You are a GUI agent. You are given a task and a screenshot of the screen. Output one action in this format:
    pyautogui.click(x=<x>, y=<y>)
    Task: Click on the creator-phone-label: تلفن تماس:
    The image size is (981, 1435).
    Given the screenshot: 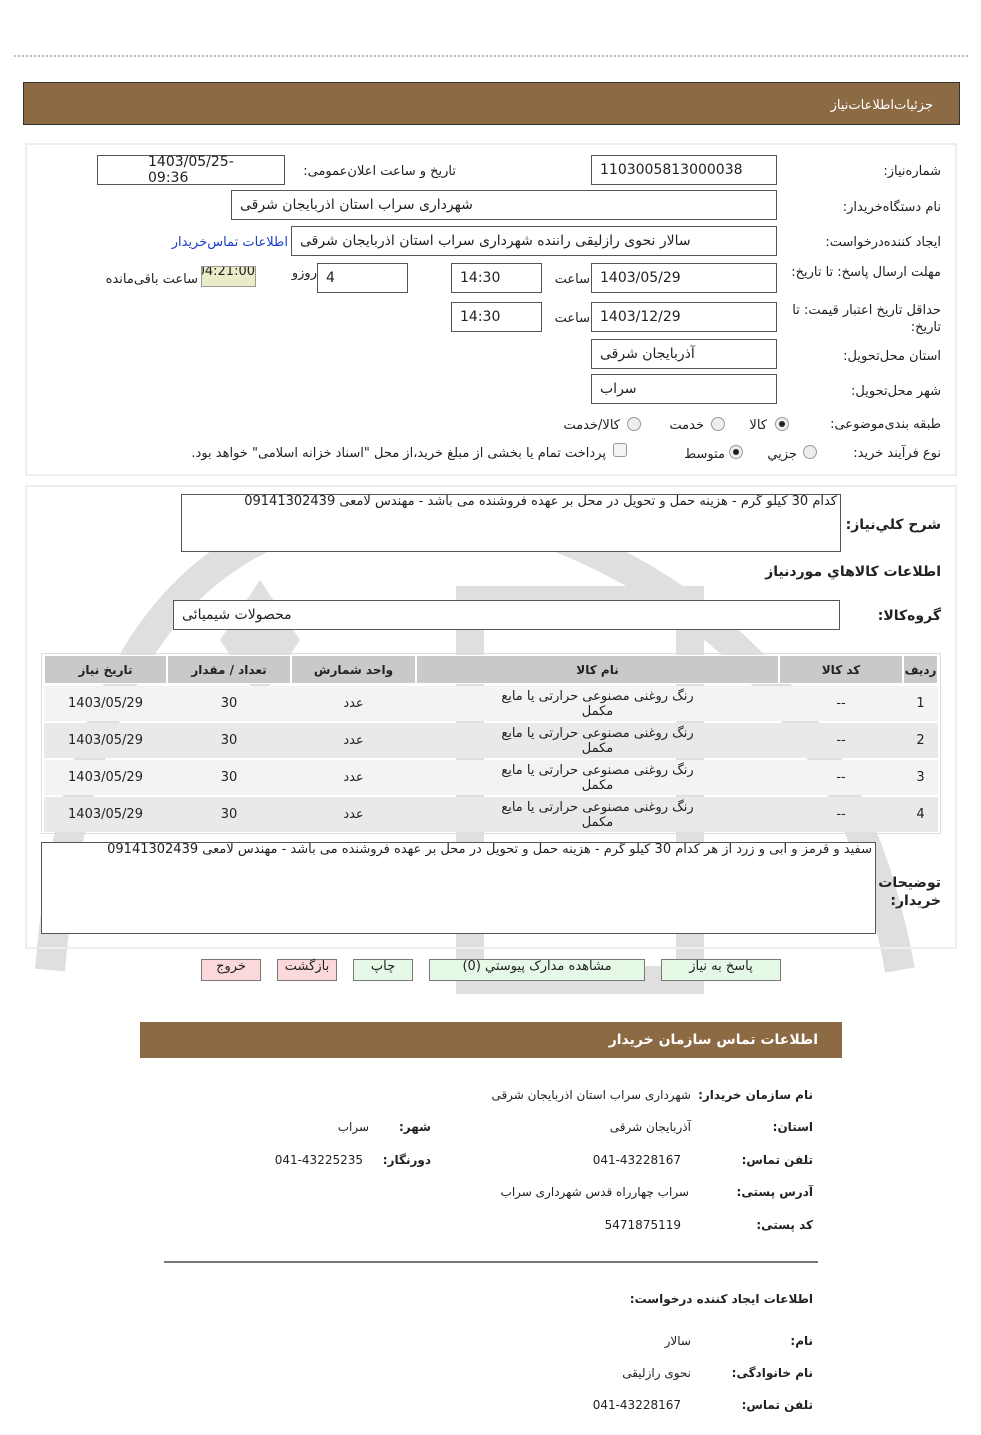 What is the action you would take?
    pyautogui.click(x=777, y=1405)
    